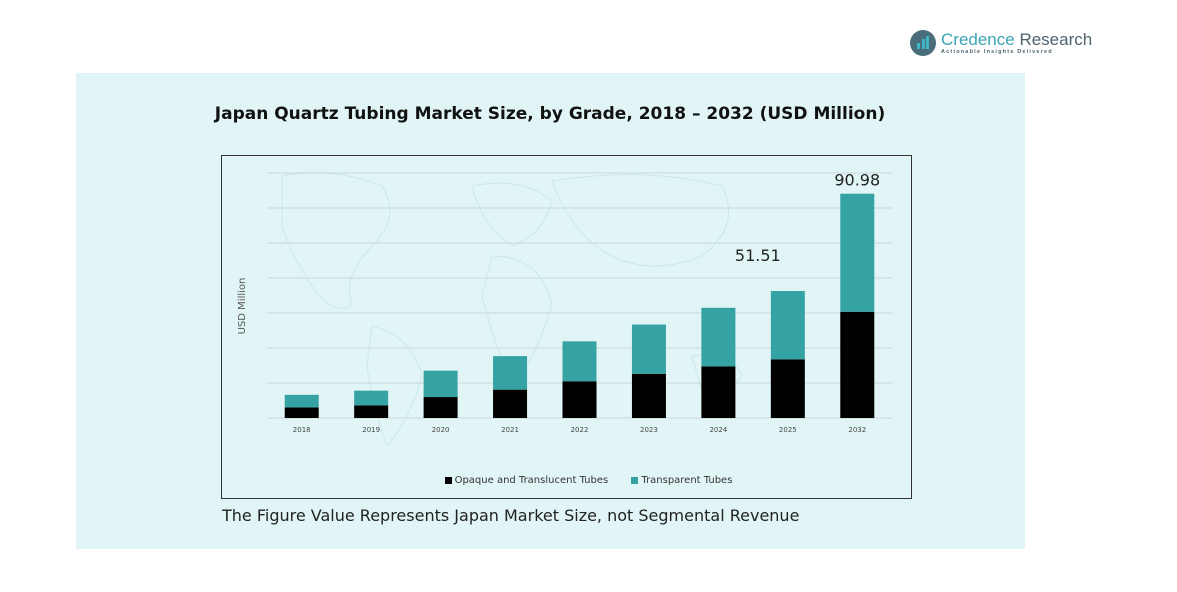 Image resolution: width=1177 pixels, height=592 pixels. What do you see at coordinates (579, 361) in the screenshot?
I see `bar-transparent-2022` at bounding box center [579, 361].